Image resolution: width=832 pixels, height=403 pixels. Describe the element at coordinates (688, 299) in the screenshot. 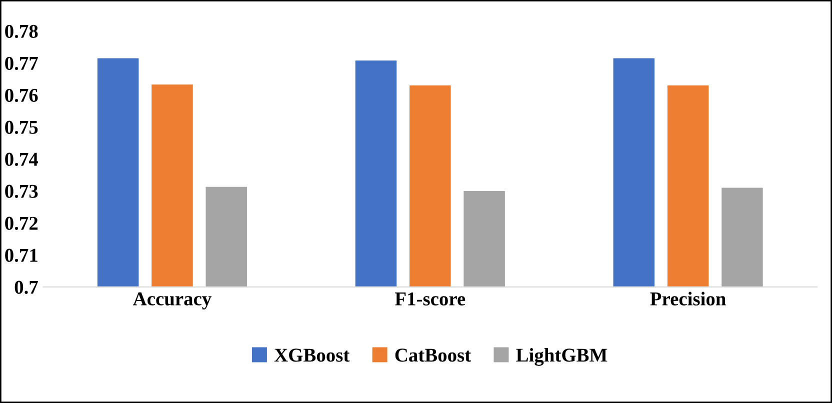

I see `x-tick-label: Precision` at that location.